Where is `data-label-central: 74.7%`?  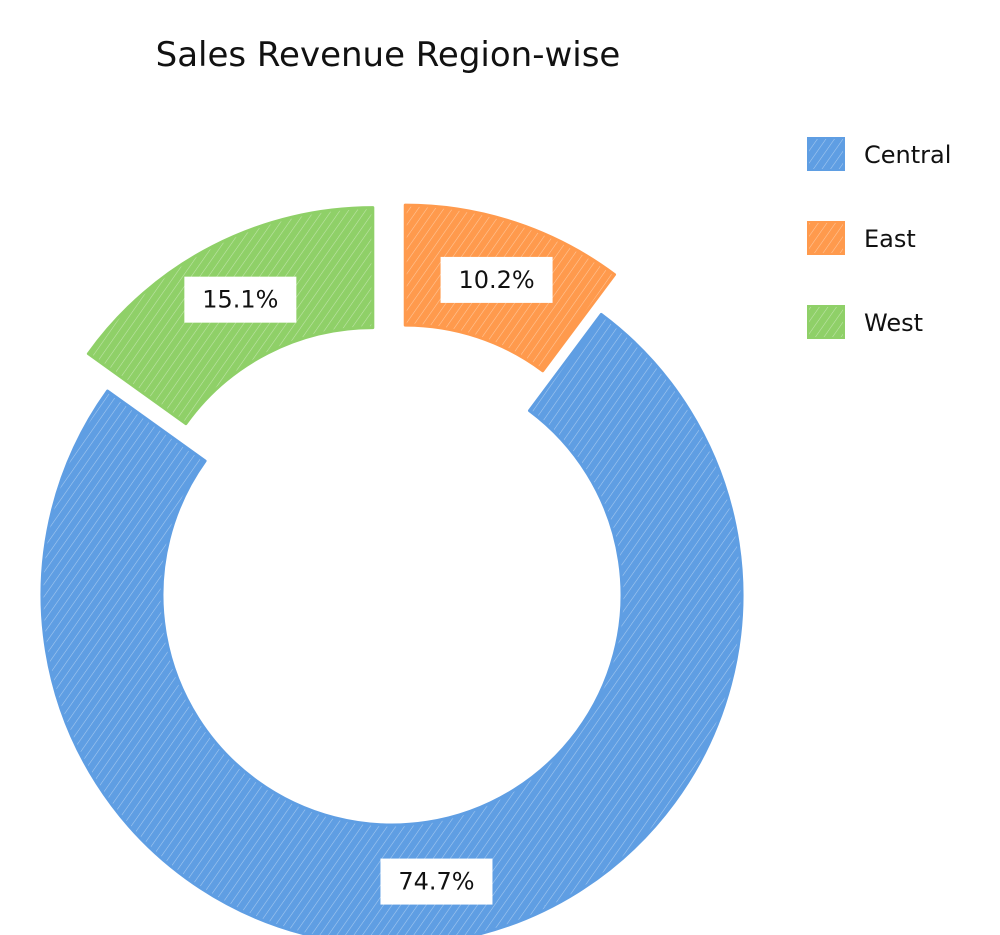 data-label-central: 74.7% is located at coordinates (436, 881).